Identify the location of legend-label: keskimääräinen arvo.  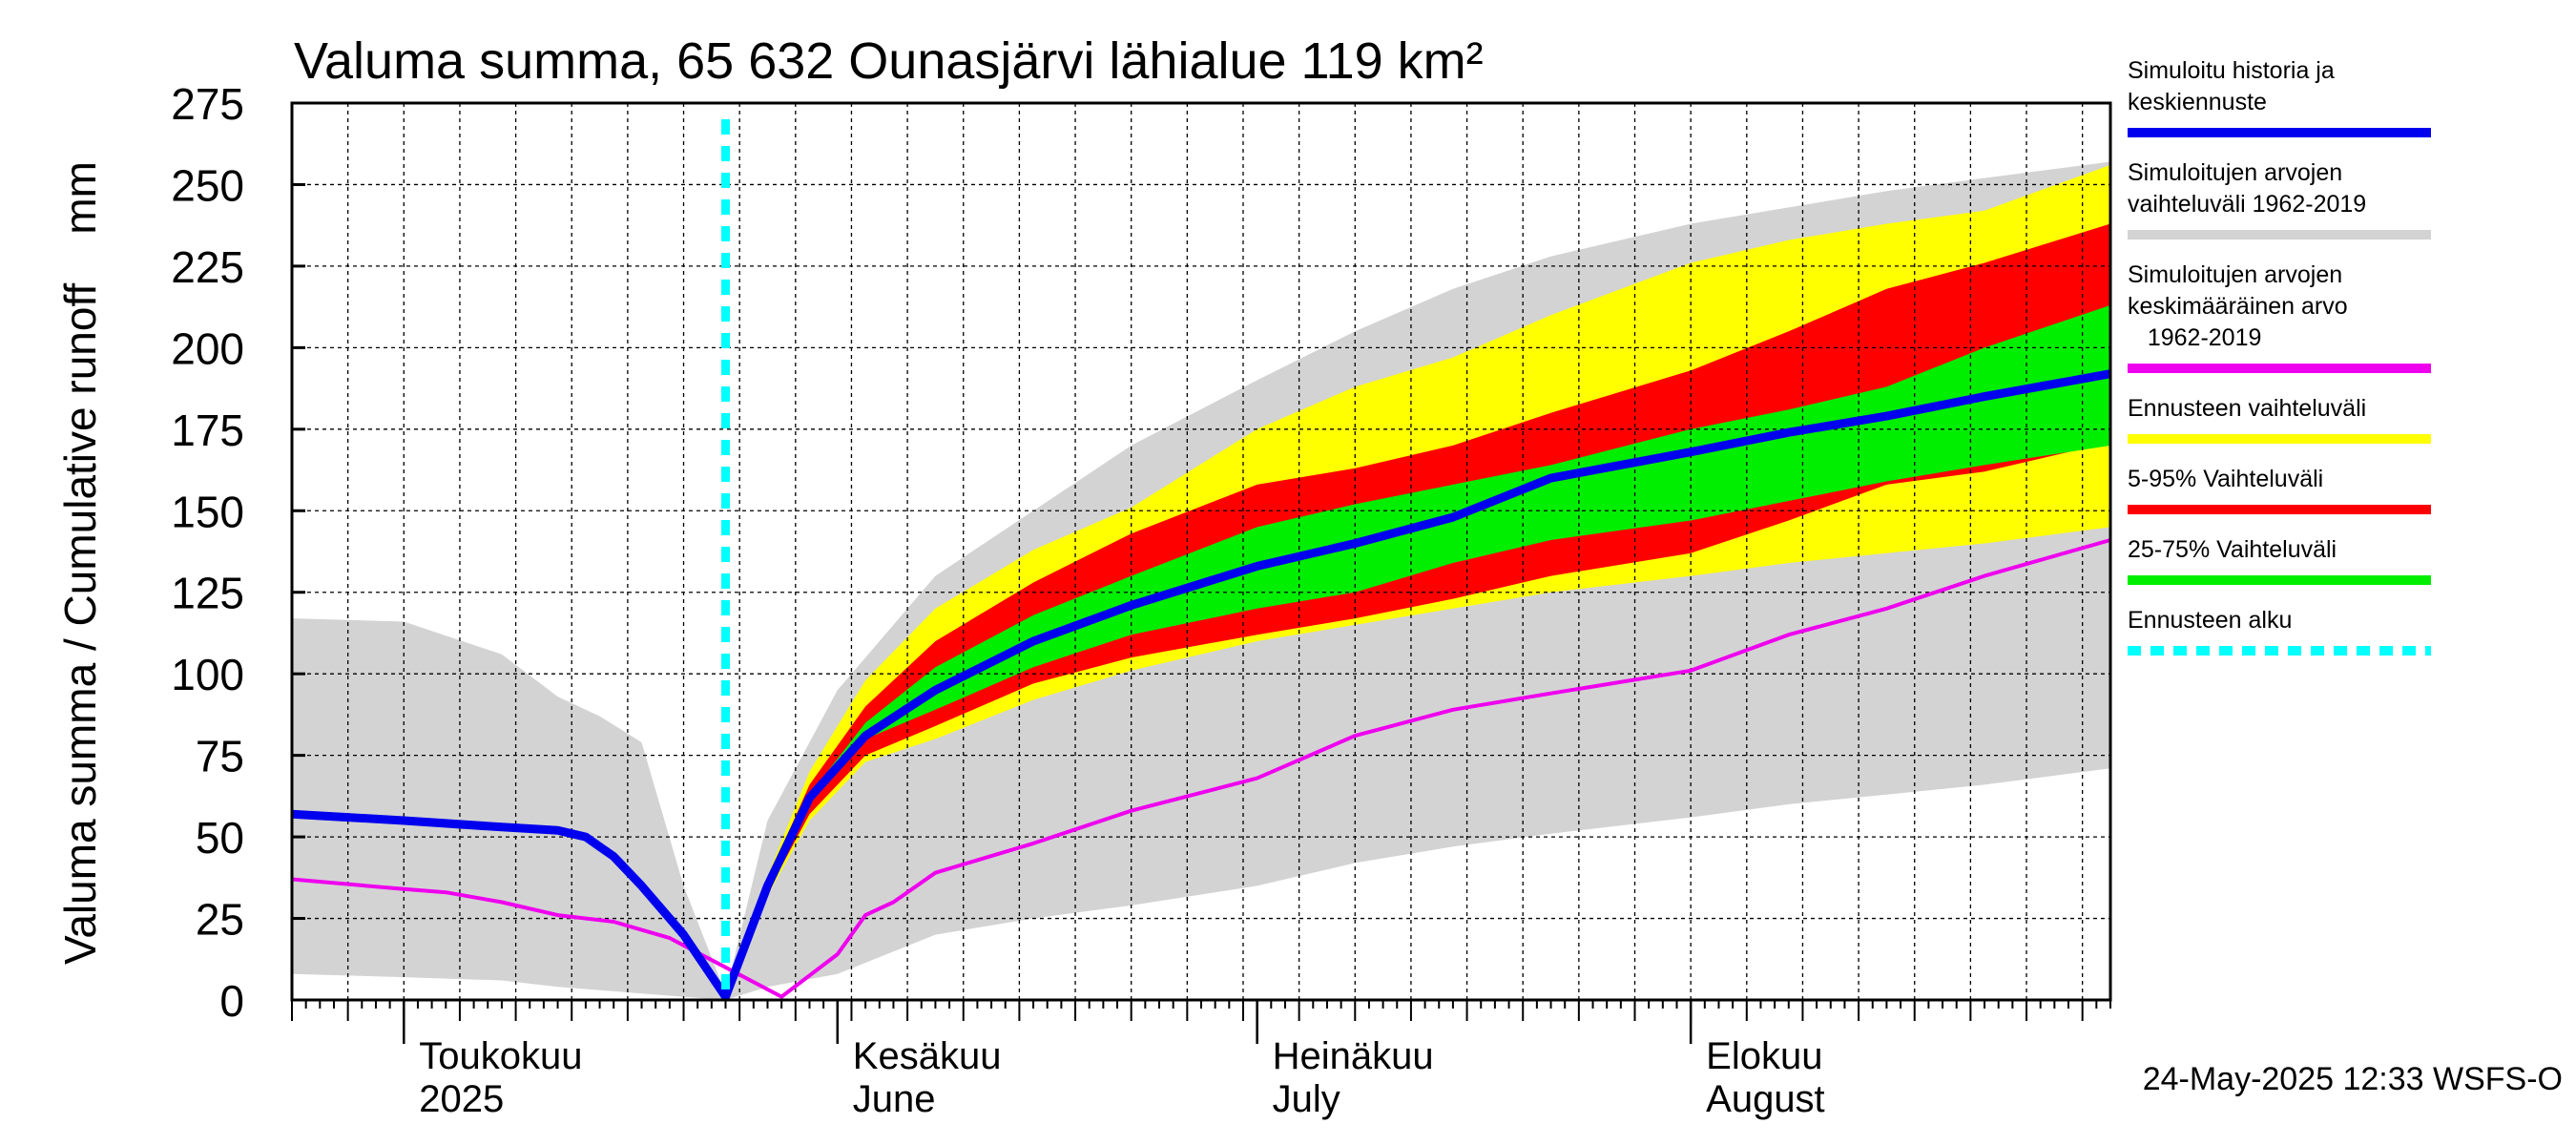
(2238, 307).